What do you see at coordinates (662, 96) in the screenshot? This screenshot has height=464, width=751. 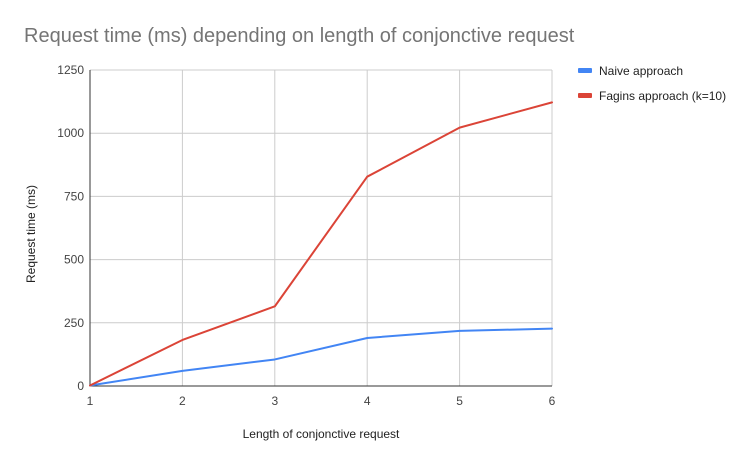 I see `legend-label-2: Fagins approach (k=10)` at bounding box center [662, 96].